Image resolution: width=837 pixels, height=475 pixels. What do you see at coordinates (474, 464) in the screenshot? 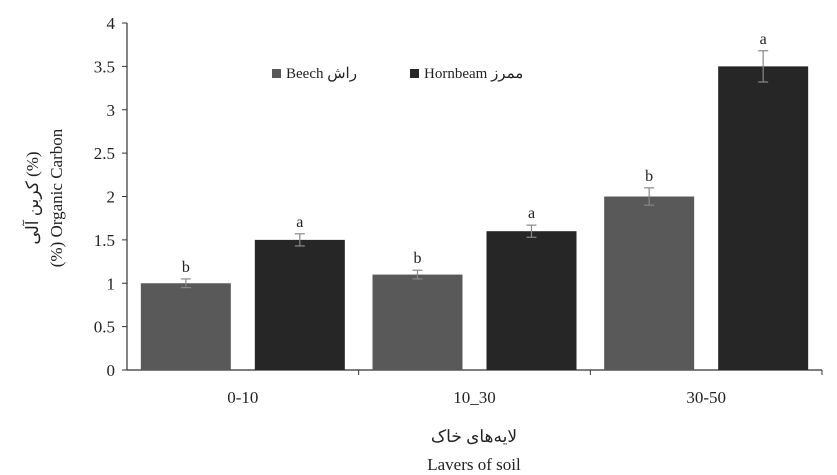
I see `x-axis-title: Lavers of soil` at bounding box center [474, 464].